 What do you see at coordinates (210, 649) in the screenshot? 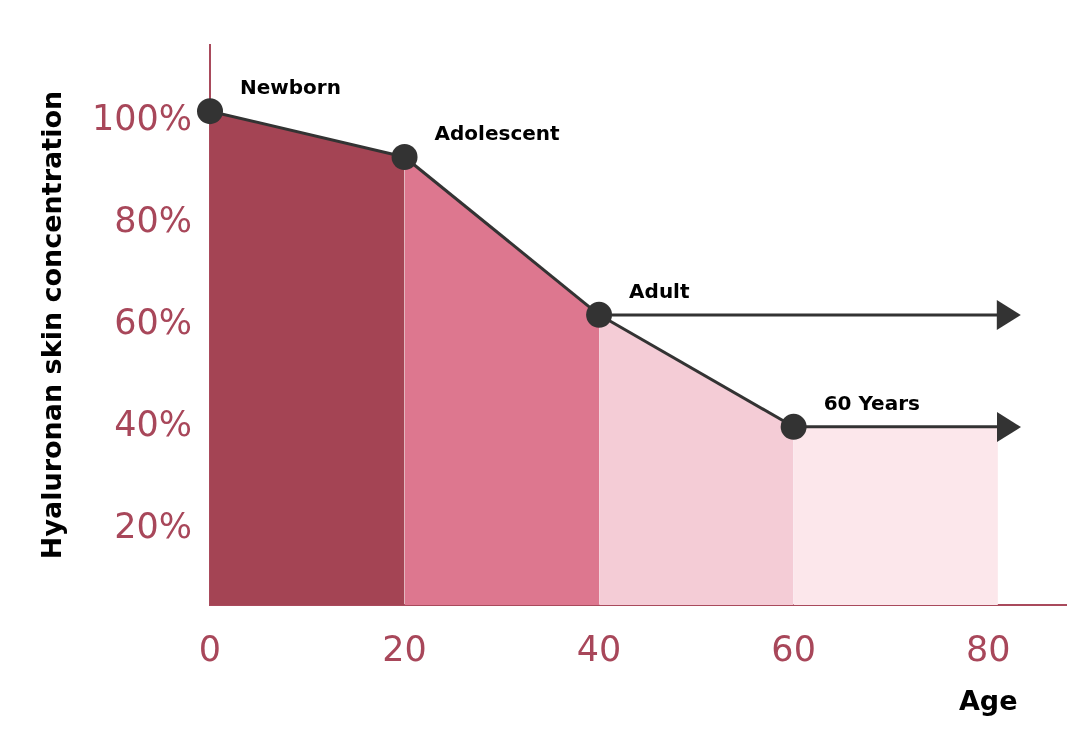
I see `x-tick-label: 0` at bounding box center [210, 649].